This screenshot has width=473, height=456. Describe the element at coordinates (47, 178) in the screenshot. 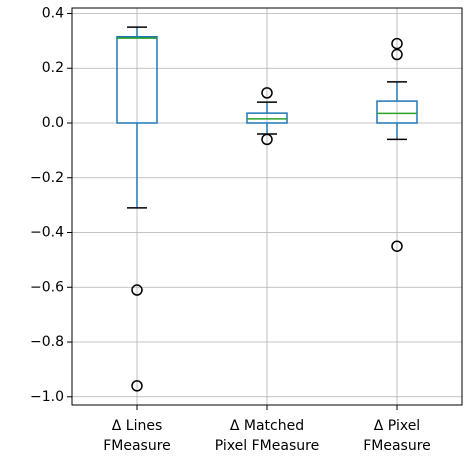

I see `y-tick-label: −0.2` at that location.